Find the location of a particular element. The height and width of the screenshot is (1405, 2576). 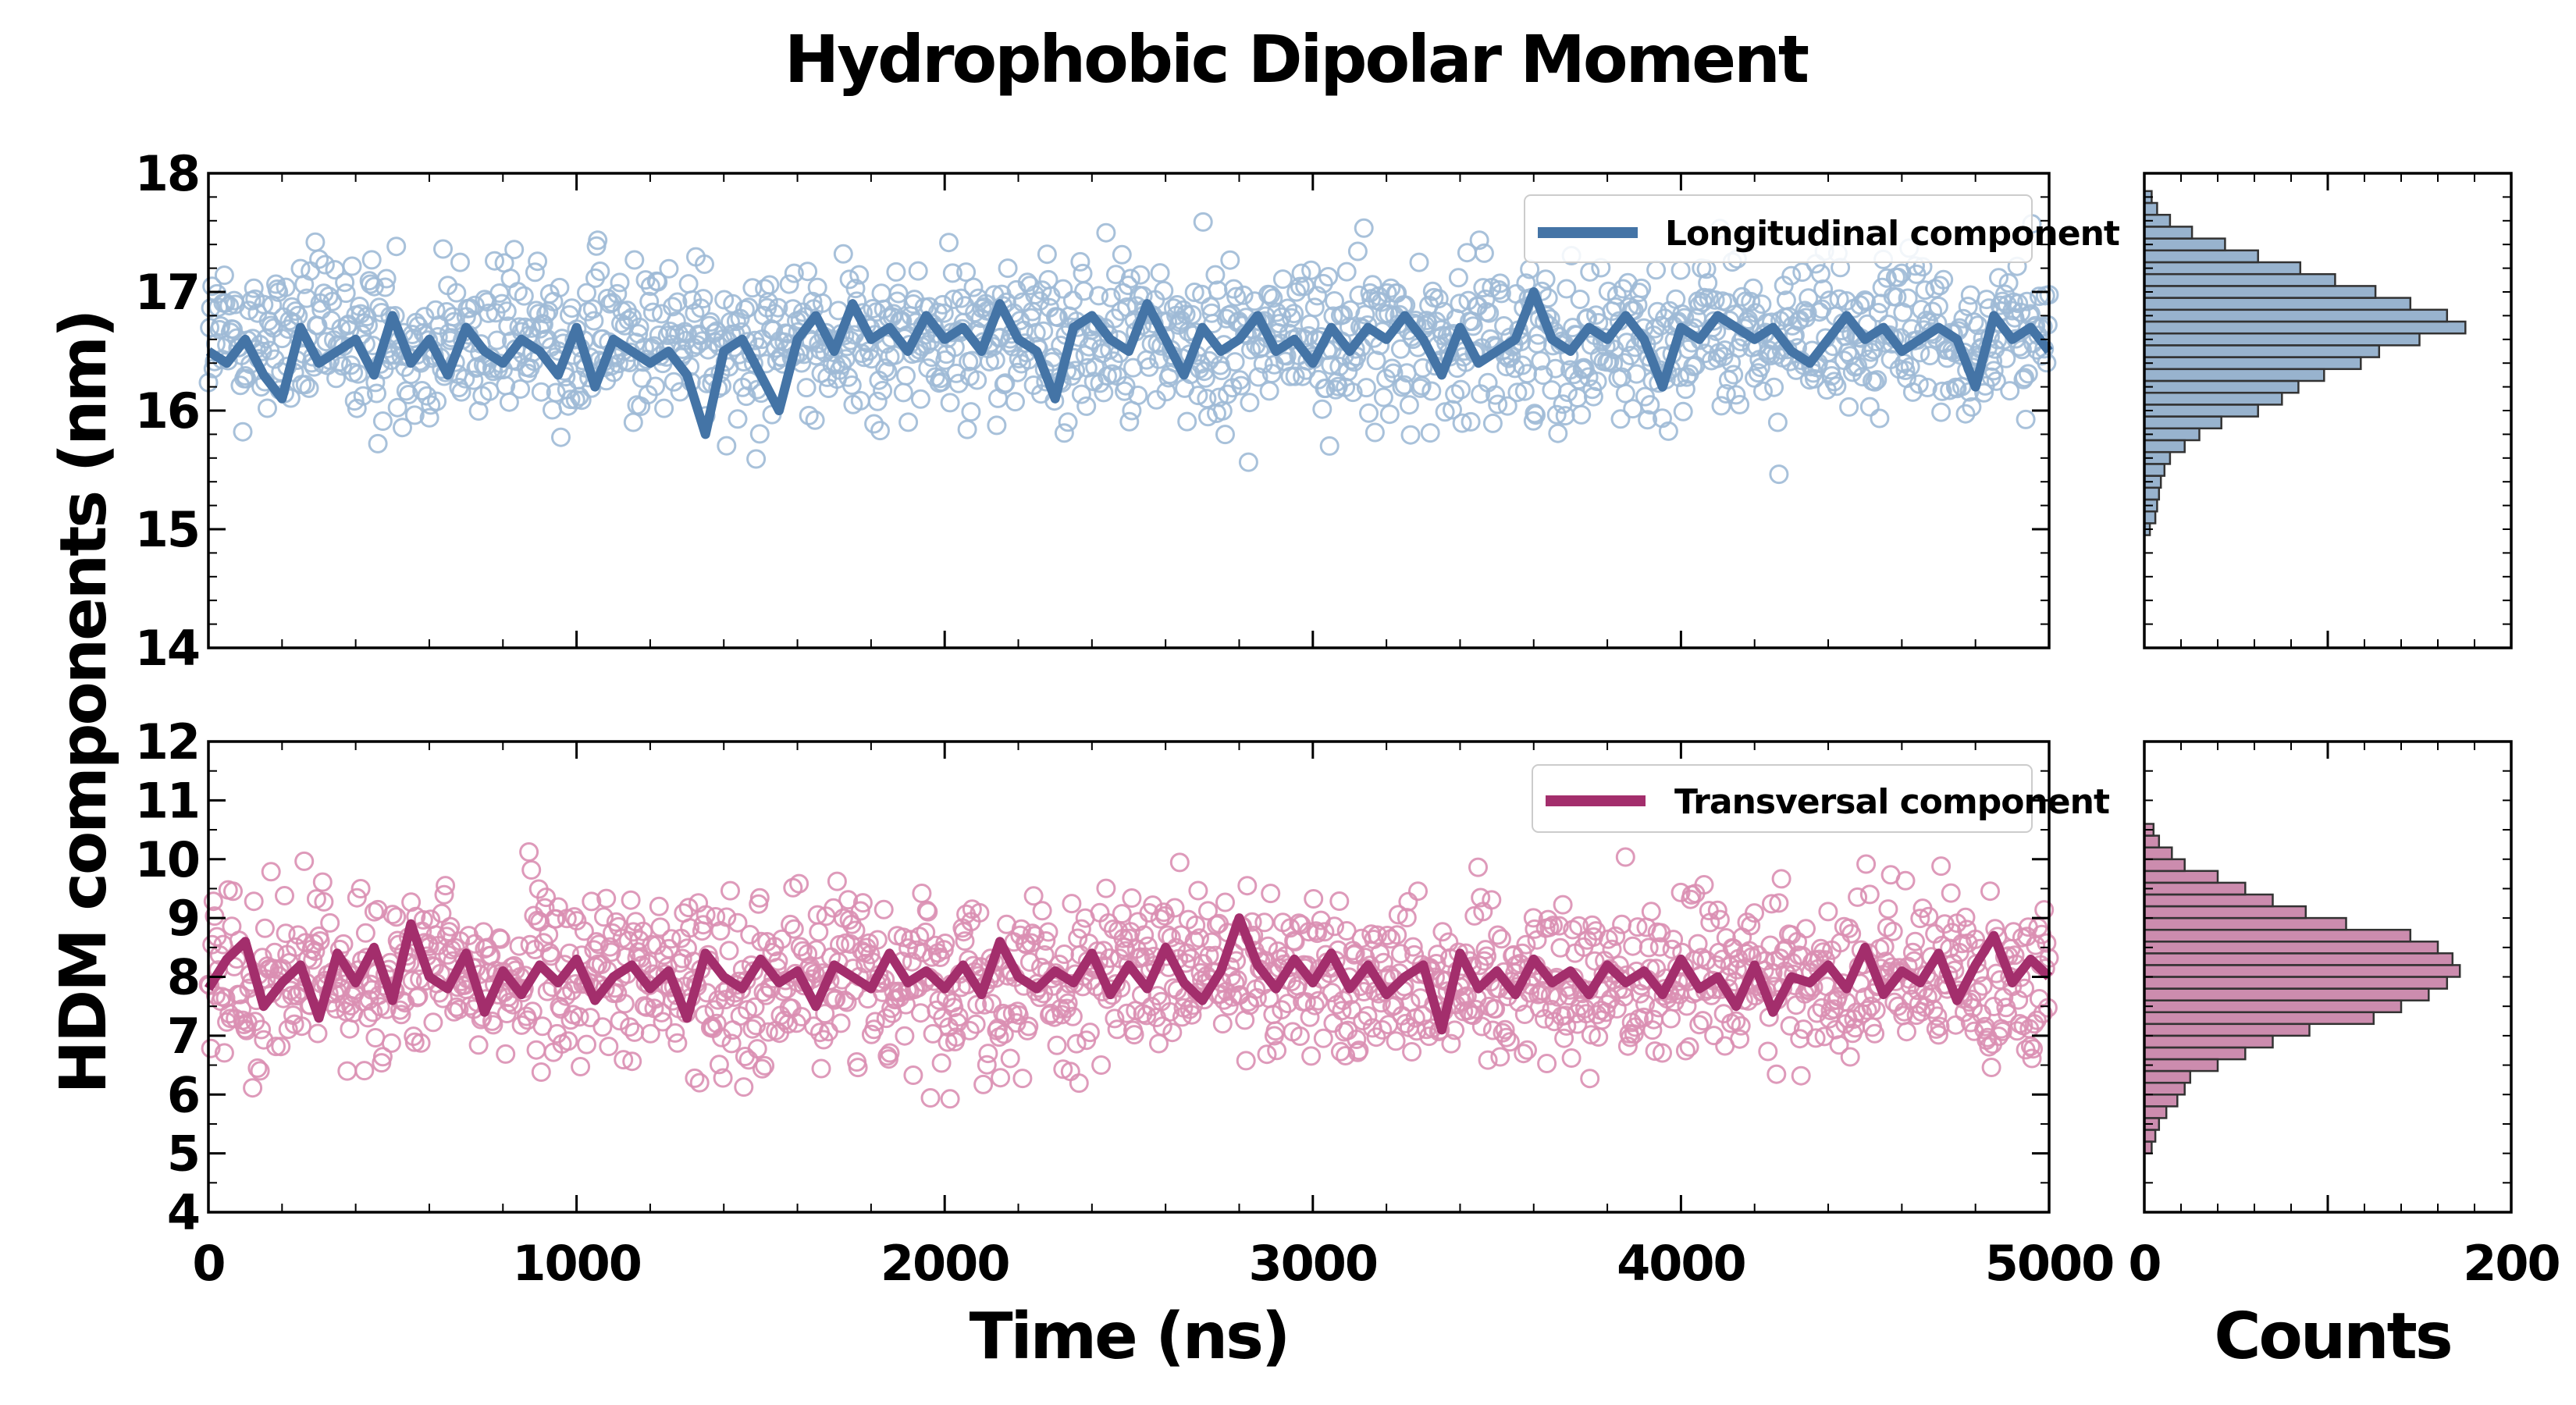

histogram-frame-transversal is located at coordinates (2328, 977).